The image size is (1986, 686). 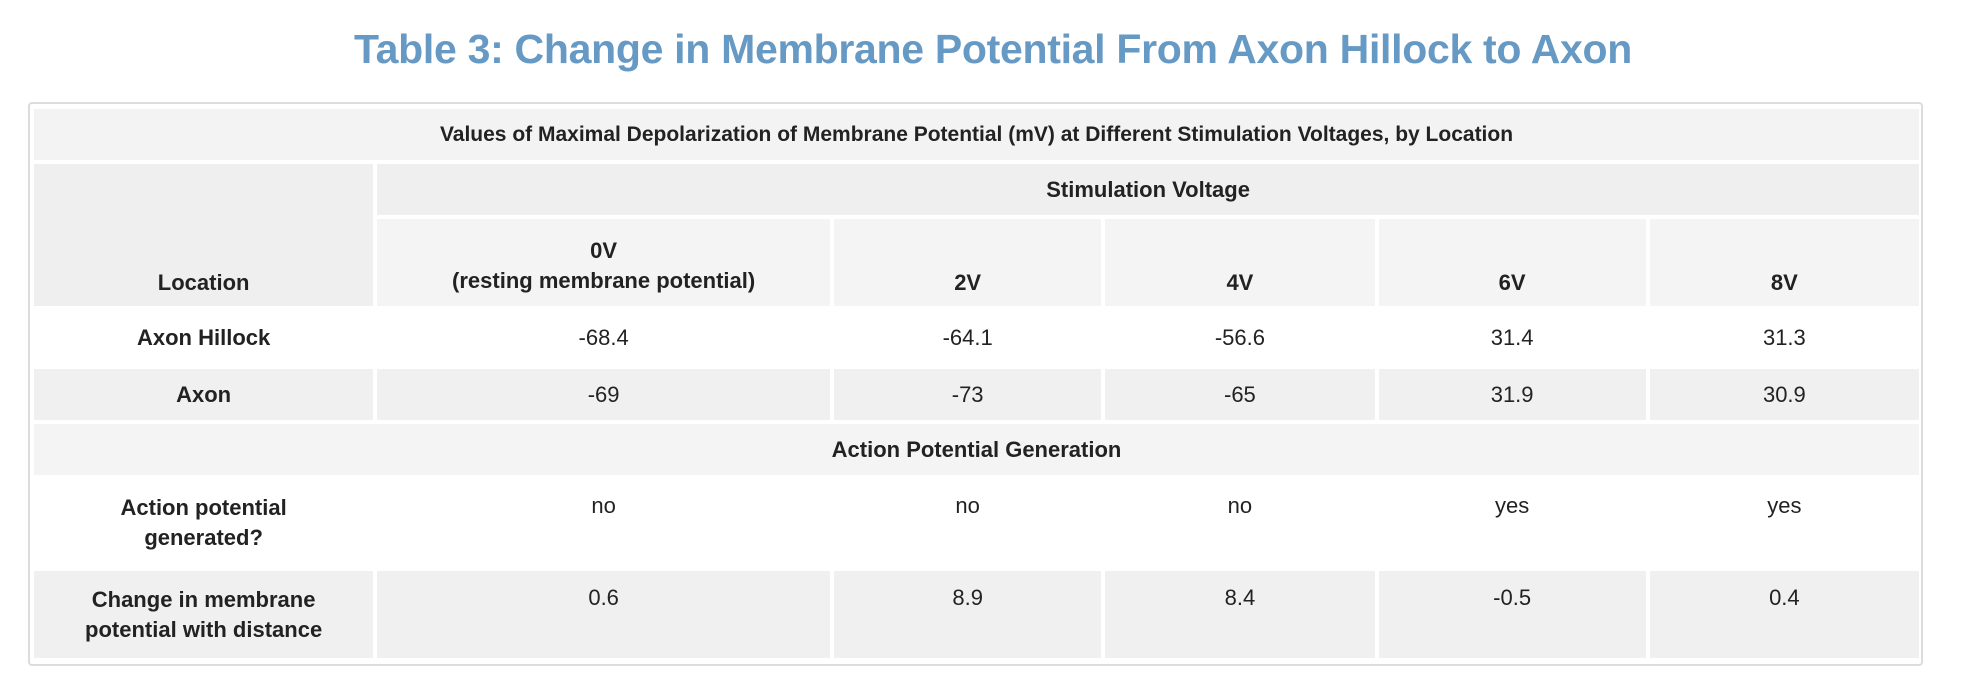 I want to click on row-label: Action potential generated?, so click(x=203, y=523).